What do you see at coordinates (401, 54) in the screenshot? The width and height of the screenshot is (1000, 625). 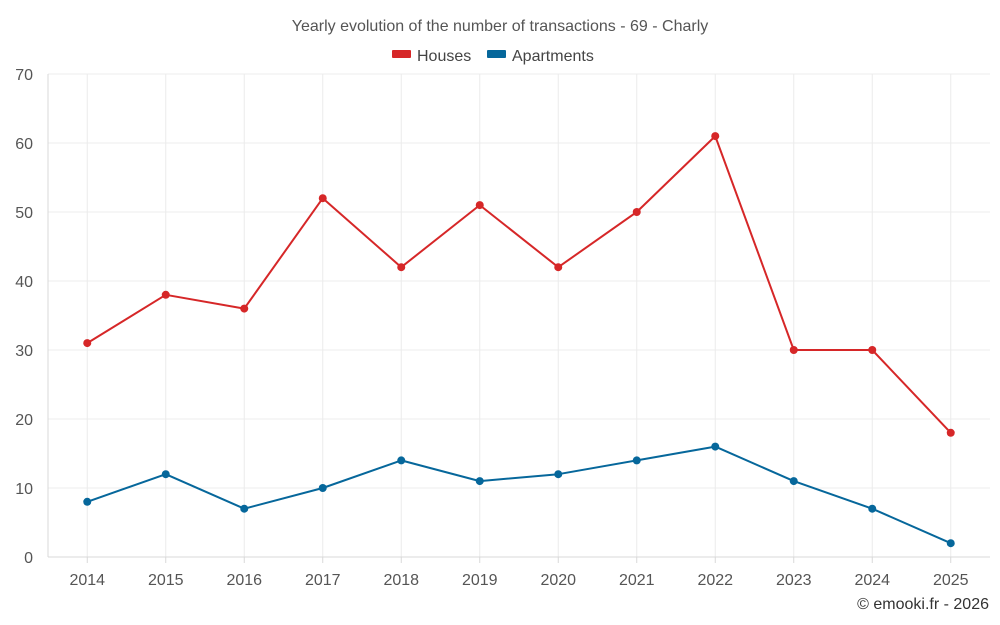 I see `legend-swatch-houses` at bounding box center [401, 54].